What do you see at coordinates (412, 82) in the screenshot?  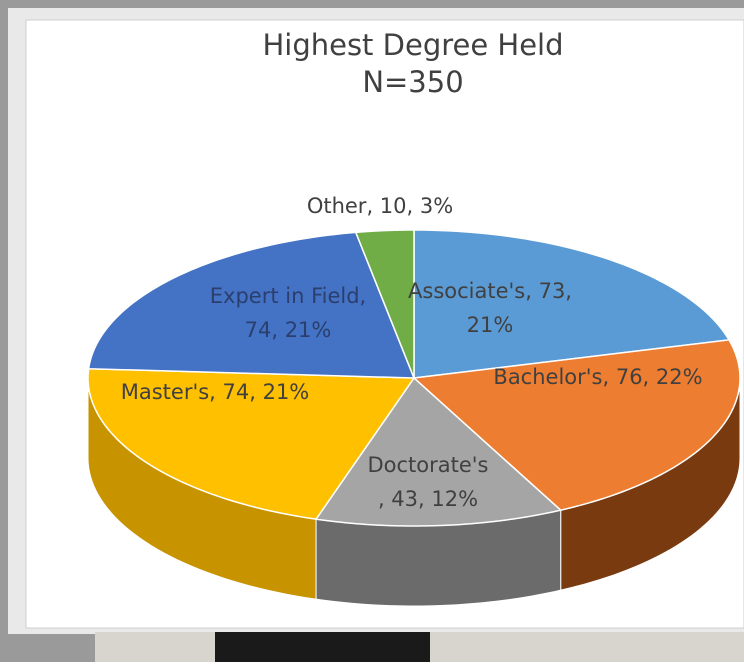 I see `chart-subtitle: N=350` at bounding box center [412, 82].